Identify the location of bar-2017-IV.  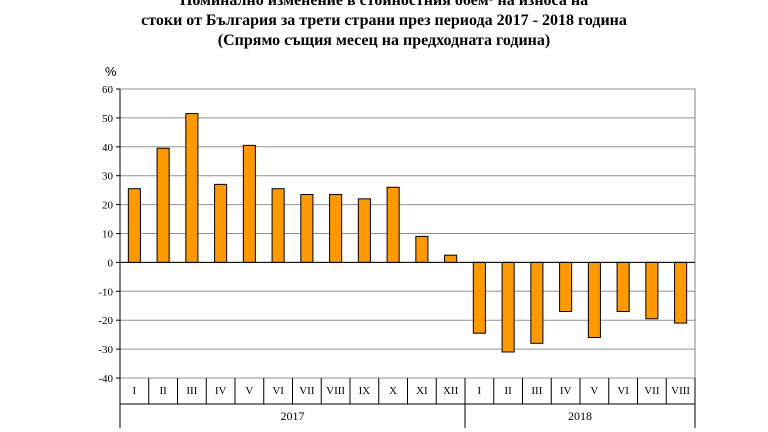
(221, 223).